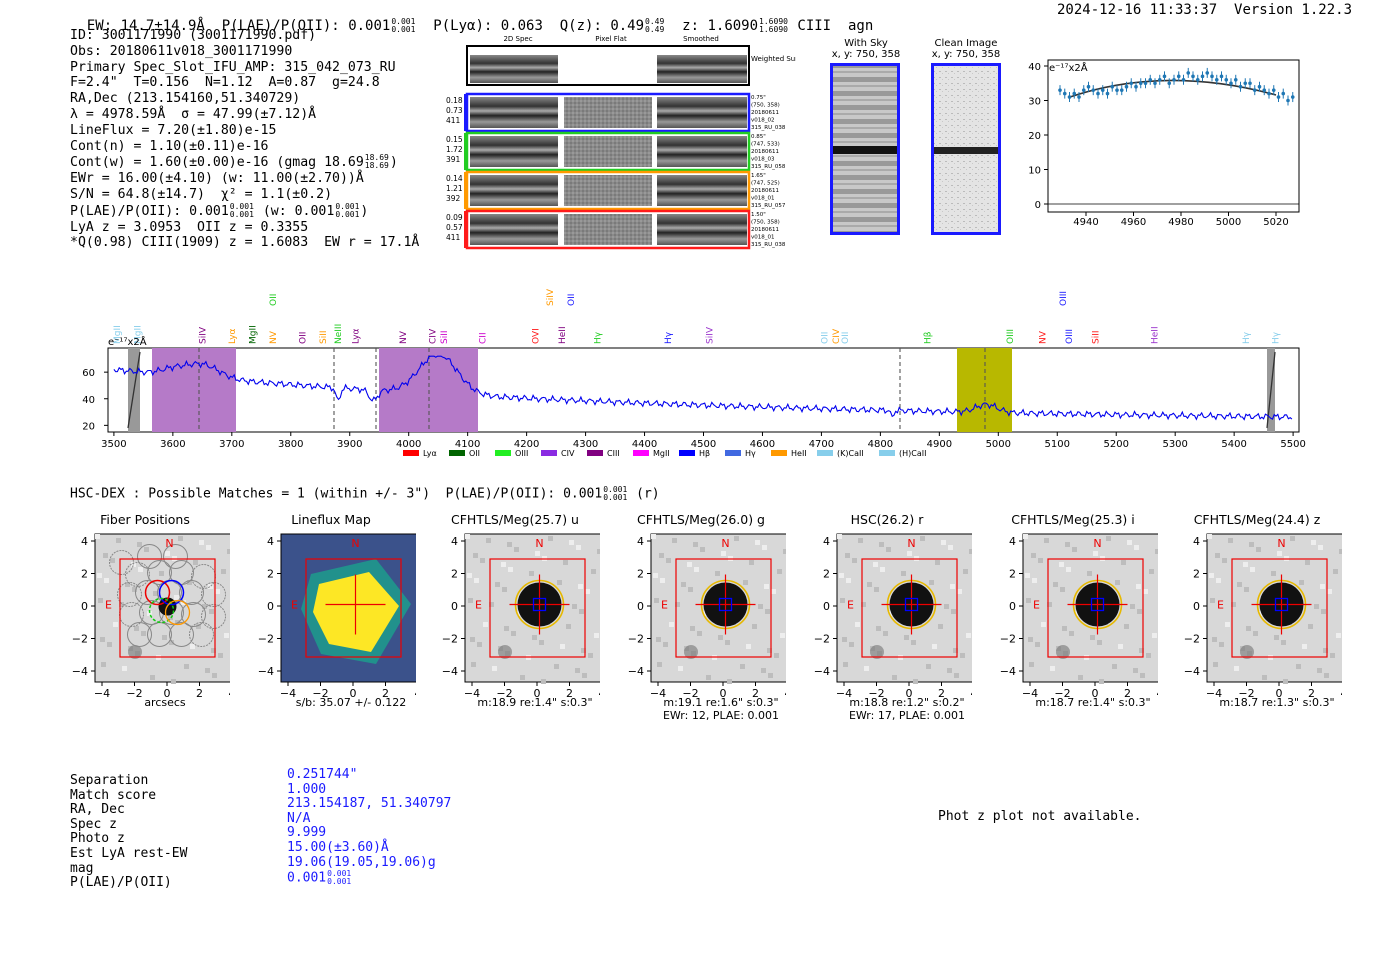  What do you see at coordinates (161, 610) in the screenshot?
I see `fiber-green` at bounding box center [161, 610].